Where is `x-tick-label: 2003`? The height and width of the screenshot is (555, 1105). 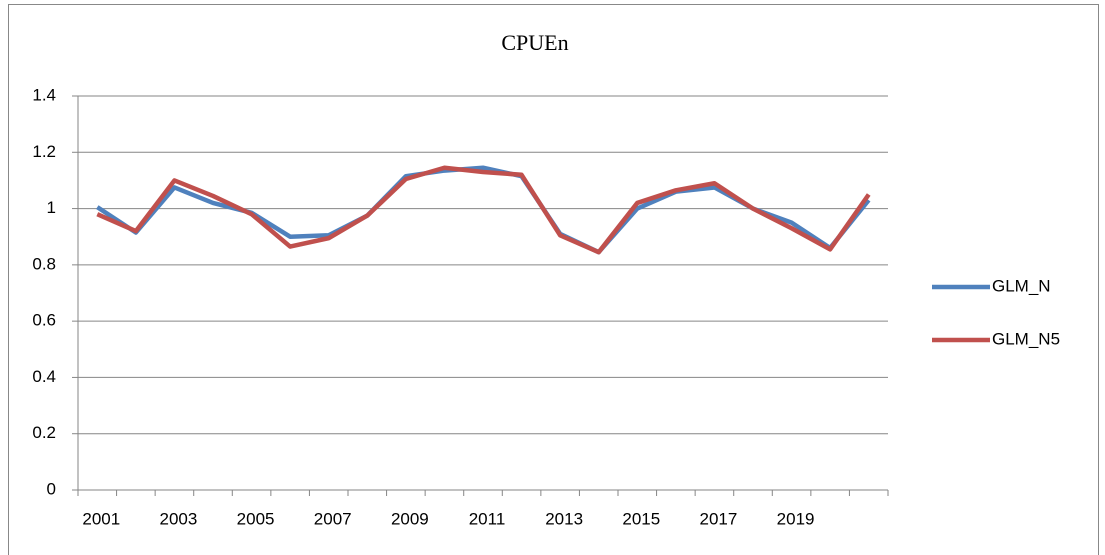
x-tick-label: 2003 is located at coordinates (179, 518).